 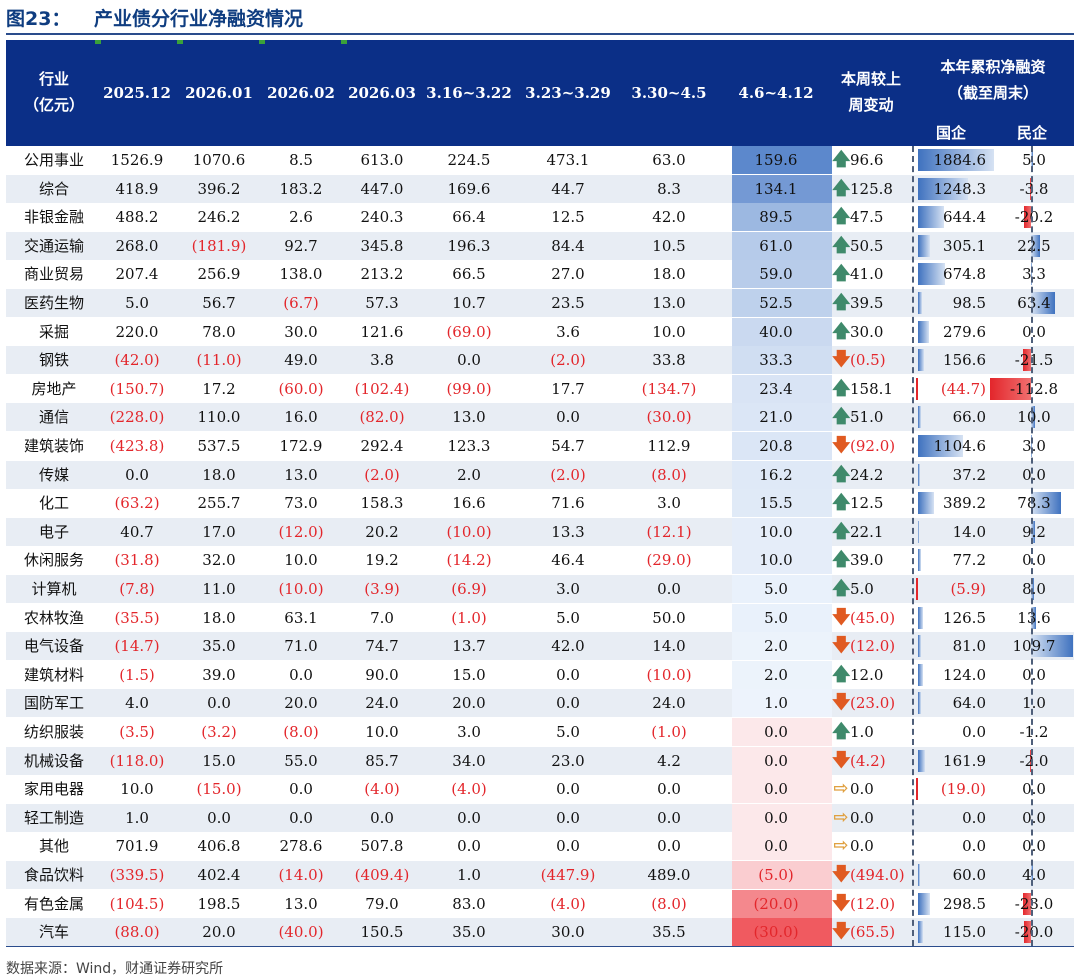 What do you see at coordinates (951, 703) in the screenshot?
I see `soe-cumulative-cell: 64.0` at bounding box center [951, 703].